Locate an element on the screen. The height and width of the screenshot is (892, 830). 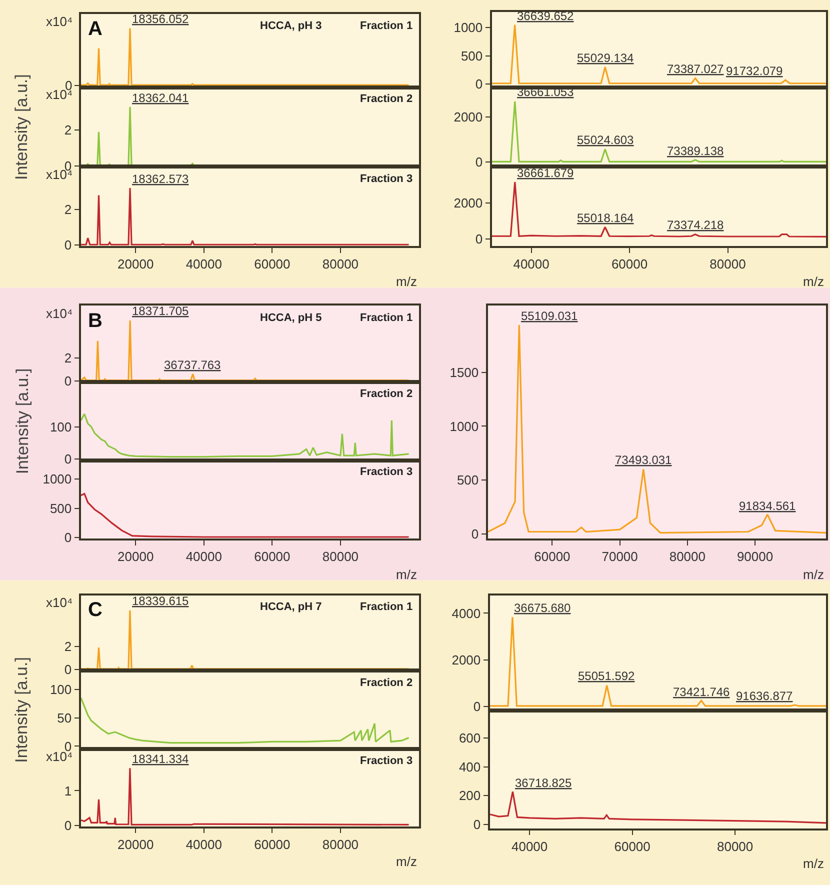
y-tick-label: 4000 is located at coordinates (466, 613).